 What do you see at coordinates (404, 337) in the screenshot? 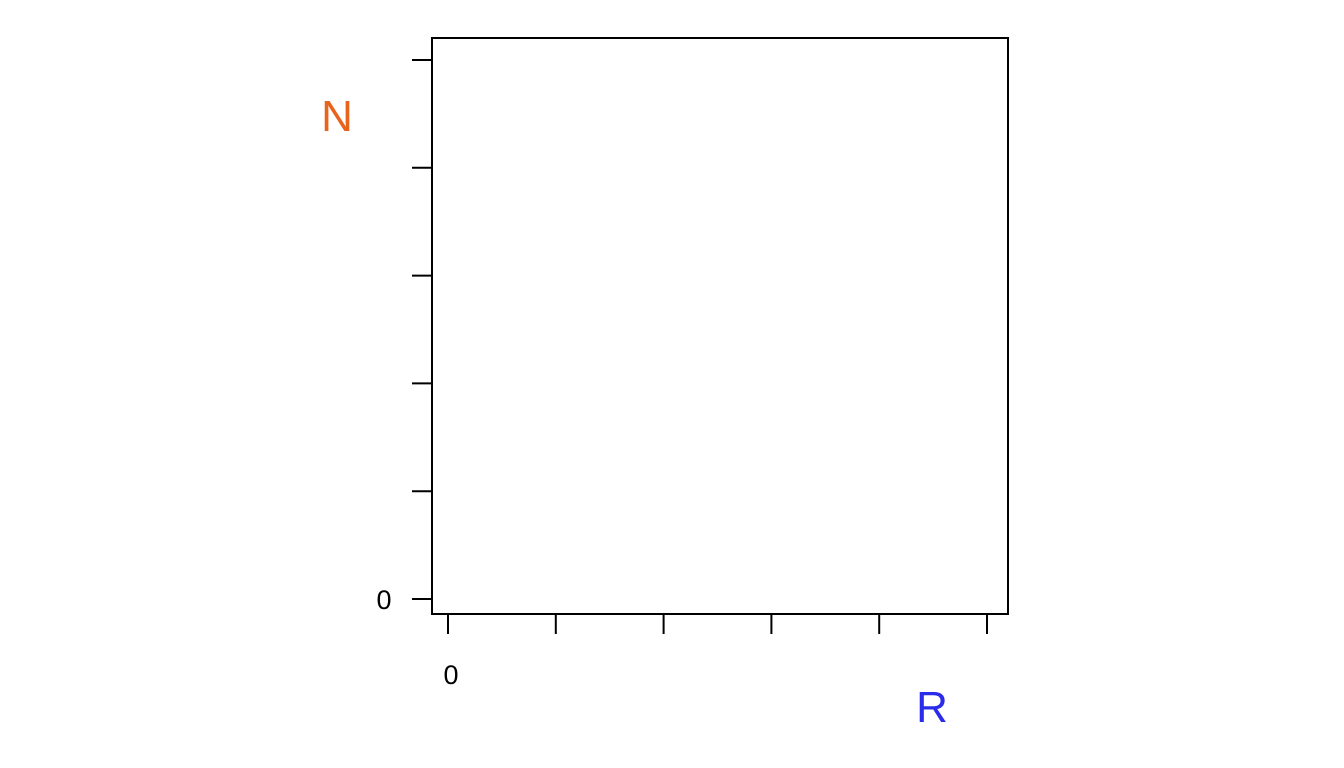
I see `y-axis: 0` at bounding box center [404, 337].